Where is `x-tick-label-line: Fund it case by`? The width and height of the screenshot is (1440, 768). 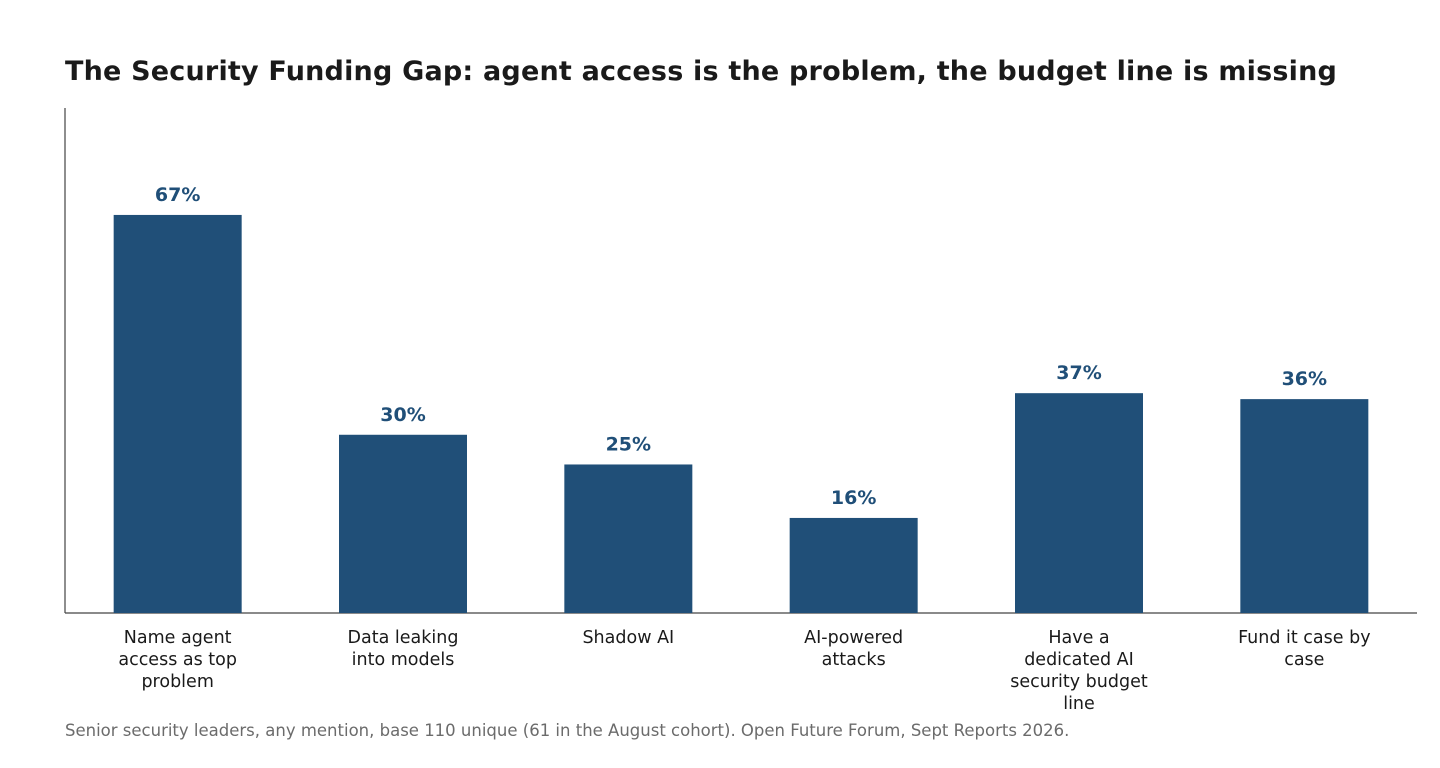 x-tick-label-line: Fund it case by is located at coordinates (1304, 638).